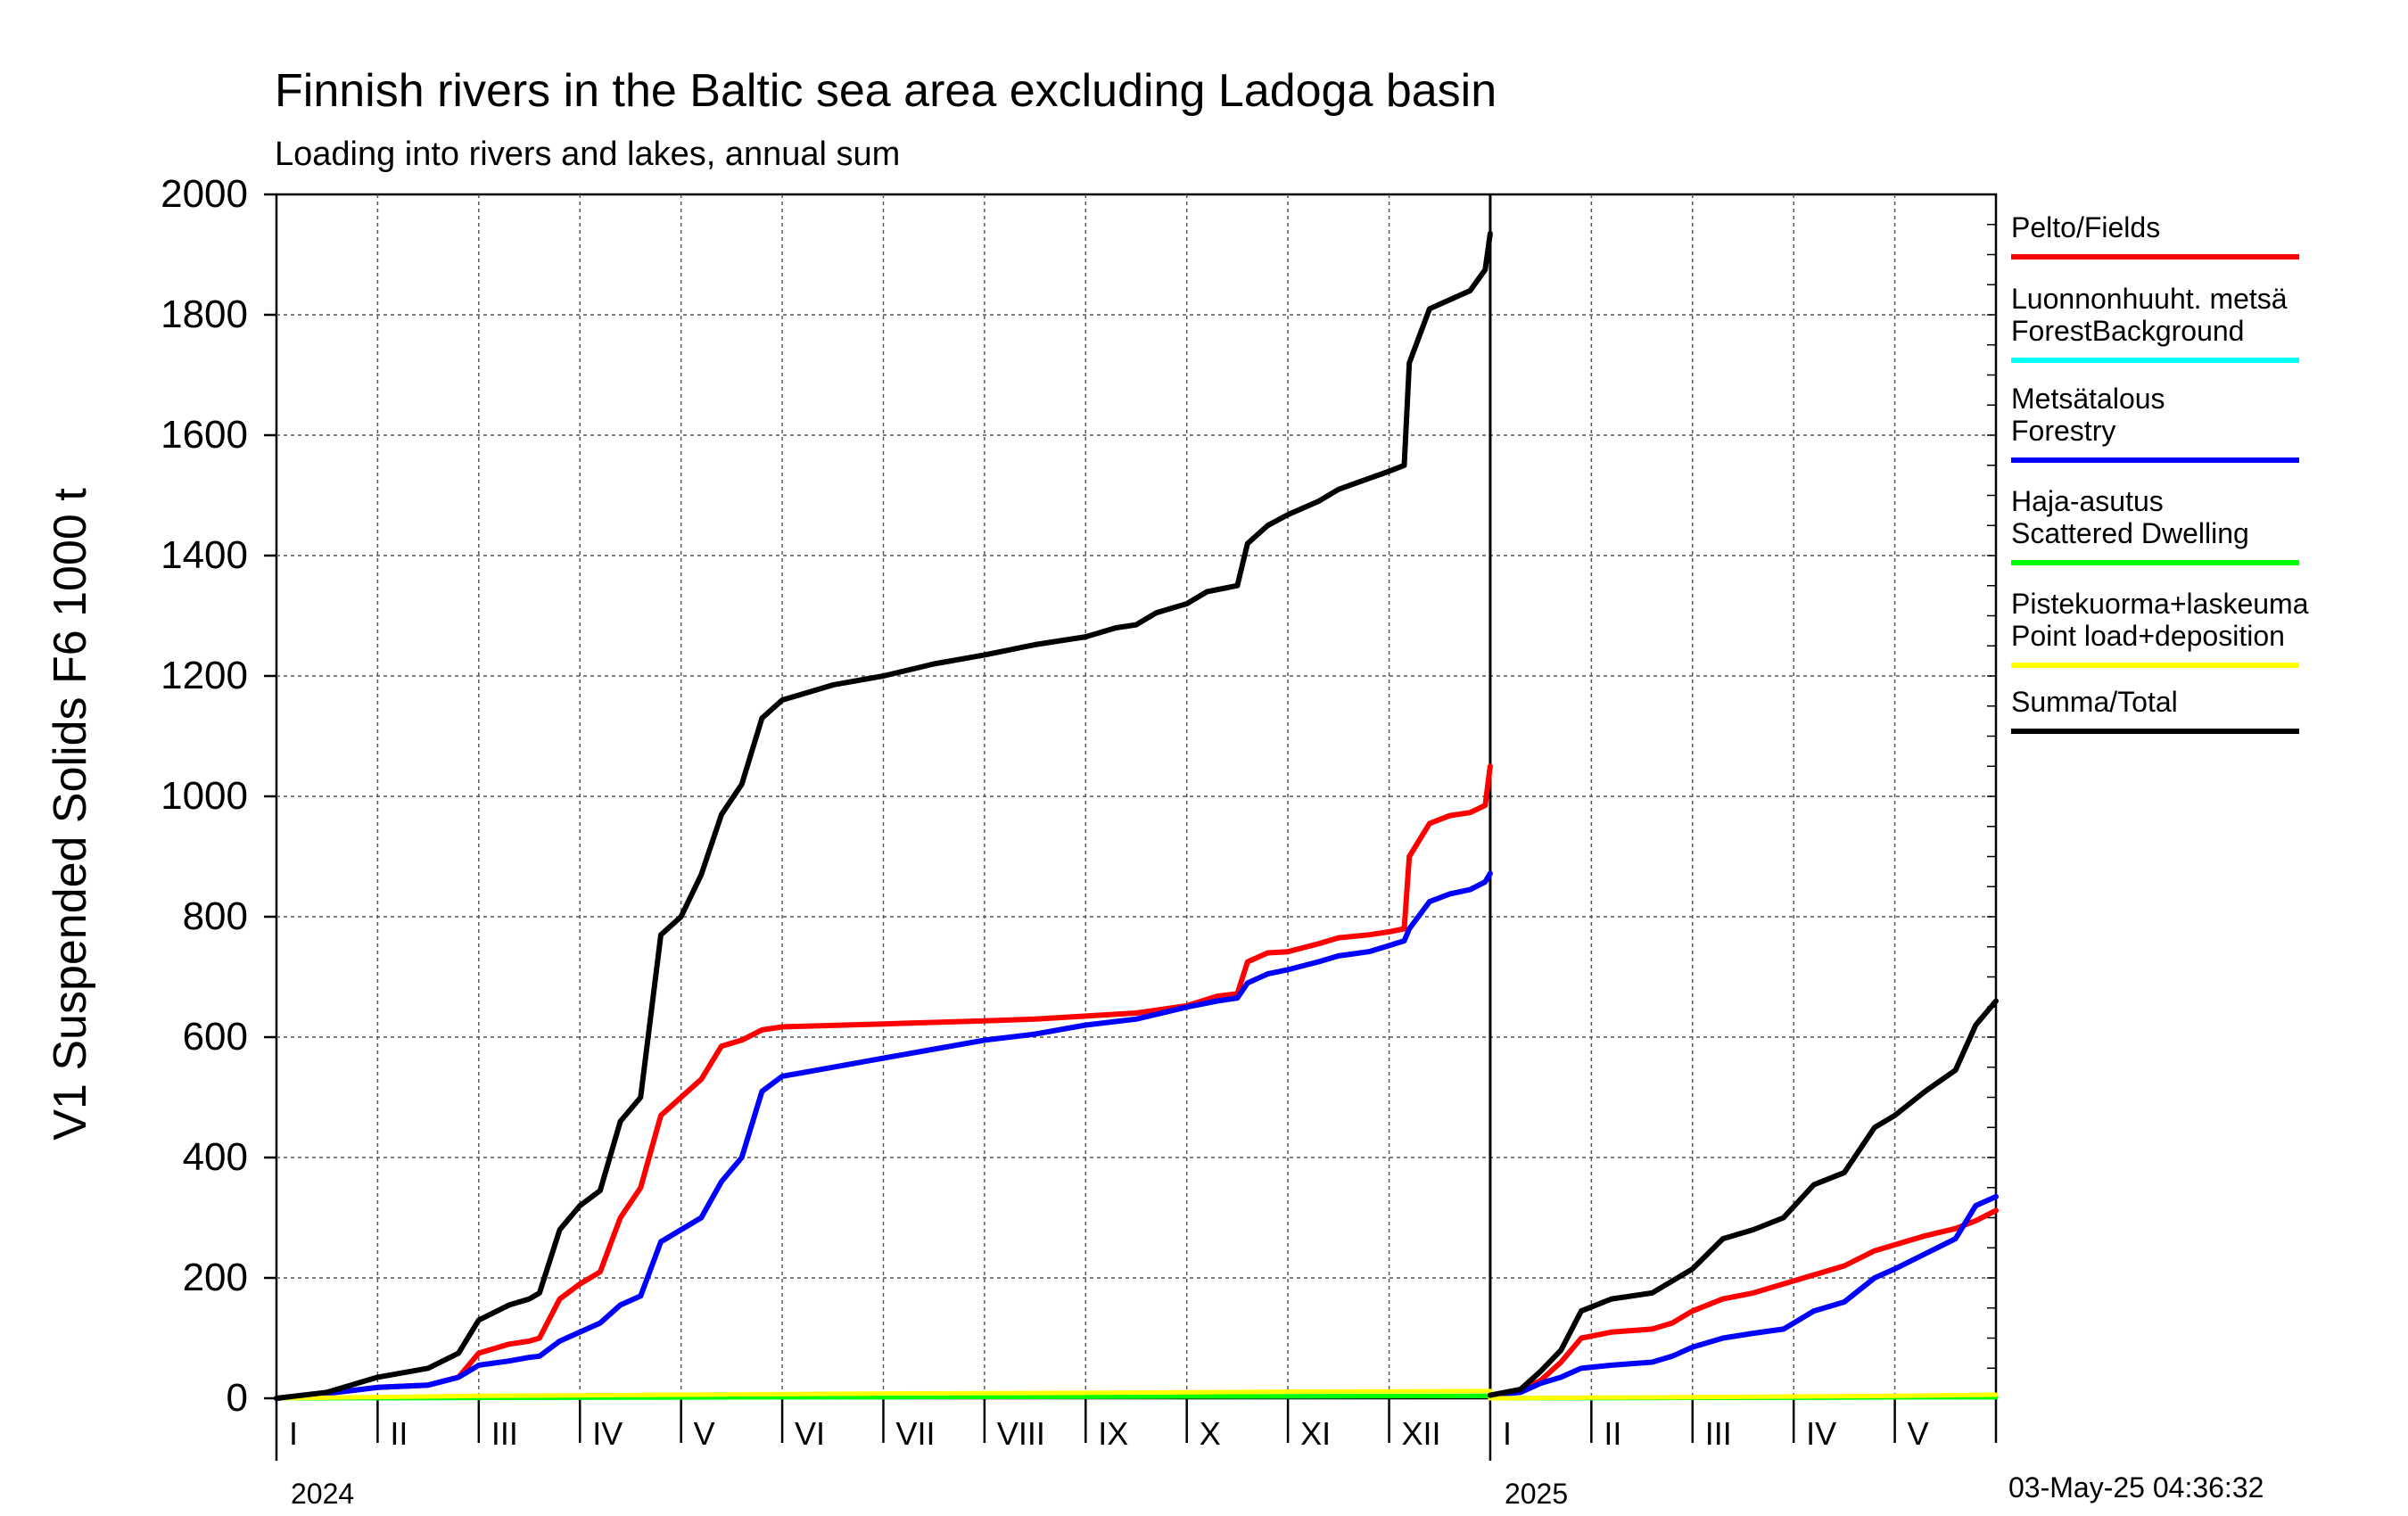  What do you see at coordinates (915, 1433) in the screenshot?
I see `x-month-label: VII` at bounding box center [915, 1433].